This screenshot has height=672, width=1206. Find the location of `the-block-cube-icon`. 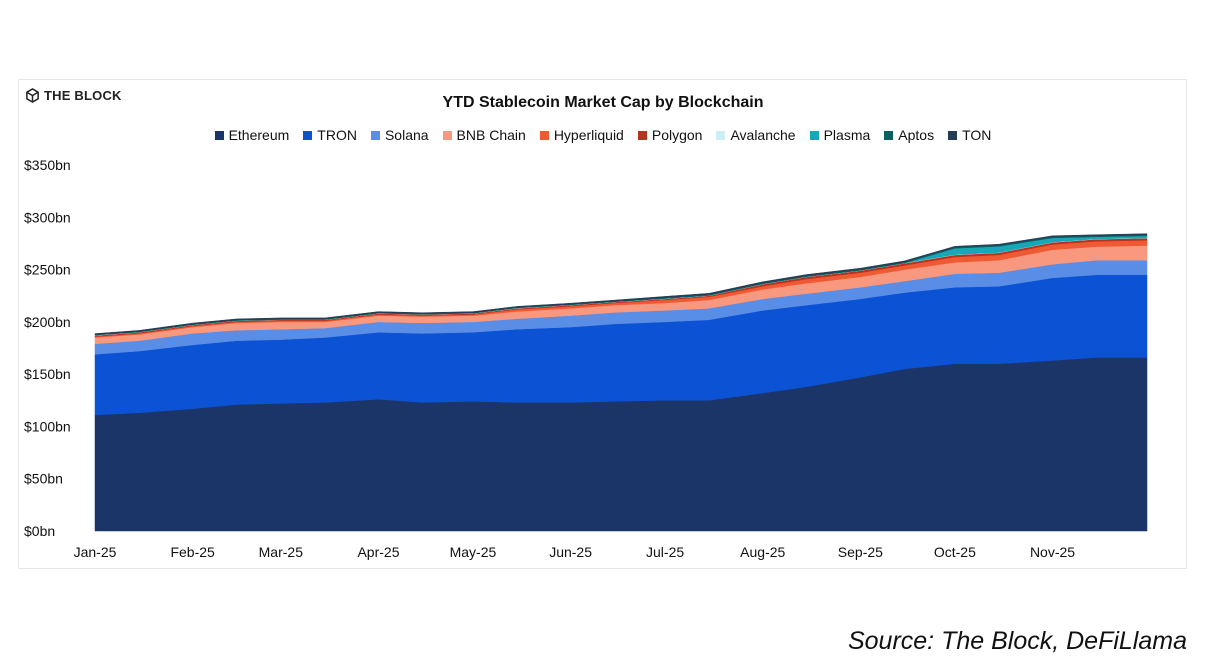

the-block-cube-icon is located at coordinates (32, 95).